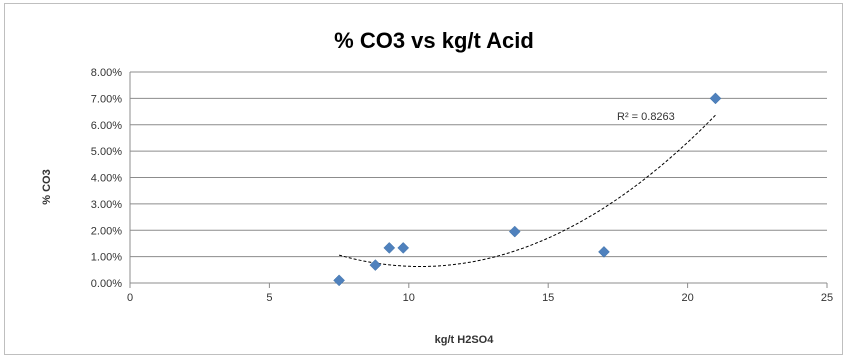 This screenshot has width=849, height=364. I want to click on x-tick-label: 15, so click(548, 298).